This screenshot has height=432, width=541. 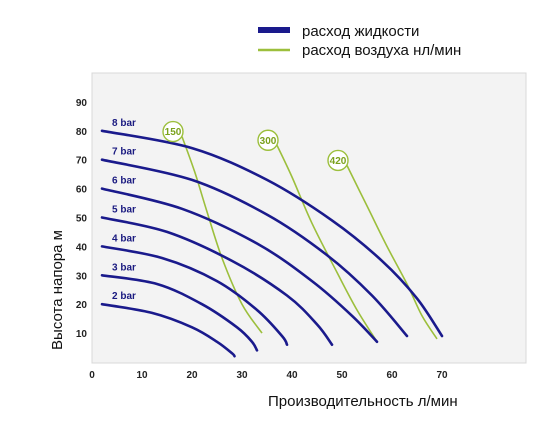 I want to click on legend-liquid-swatch, so click(x=274, y=30).